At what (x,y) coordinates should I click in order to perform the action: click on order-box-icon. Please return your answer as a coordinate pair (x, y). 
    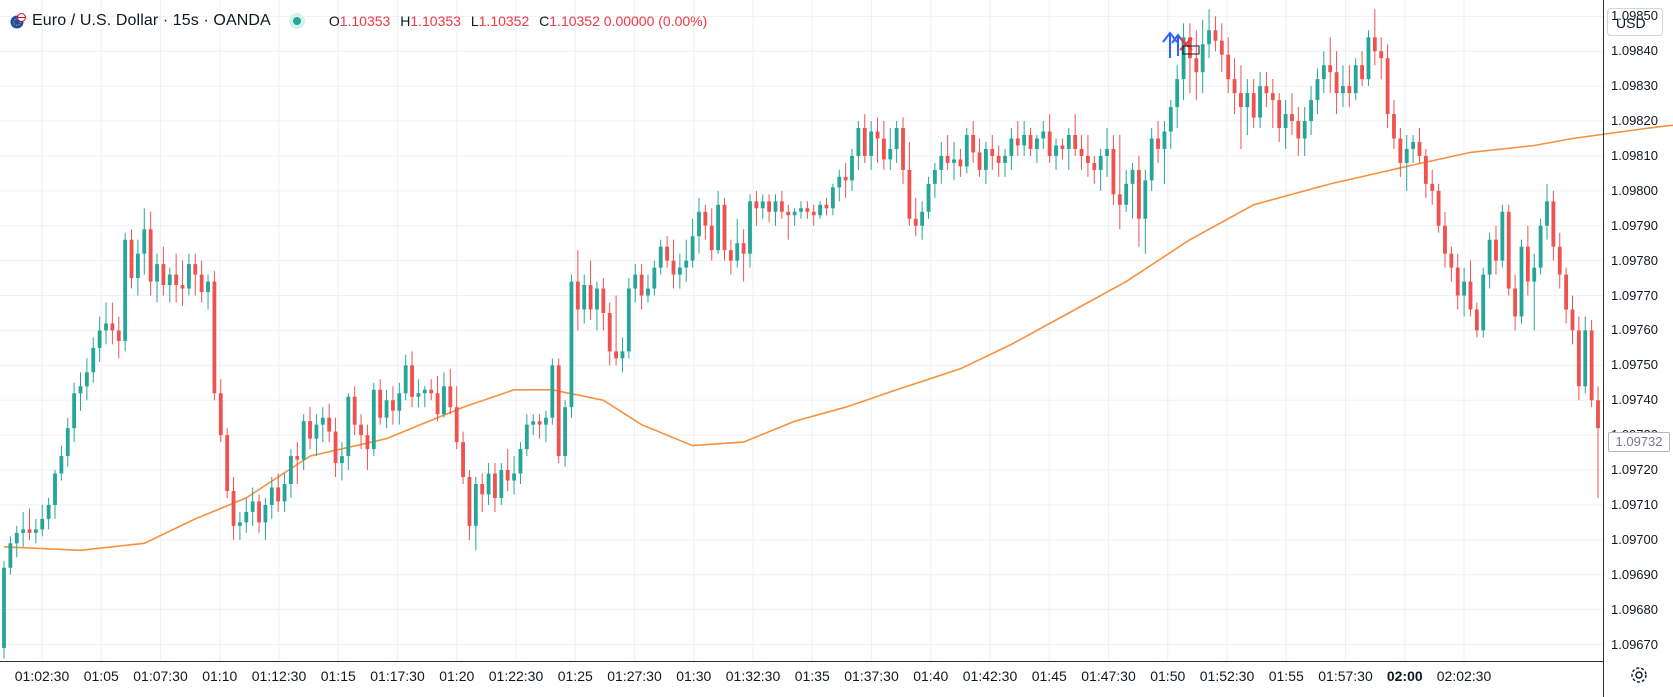
    Looking at the image, I should click on (1191, 50).